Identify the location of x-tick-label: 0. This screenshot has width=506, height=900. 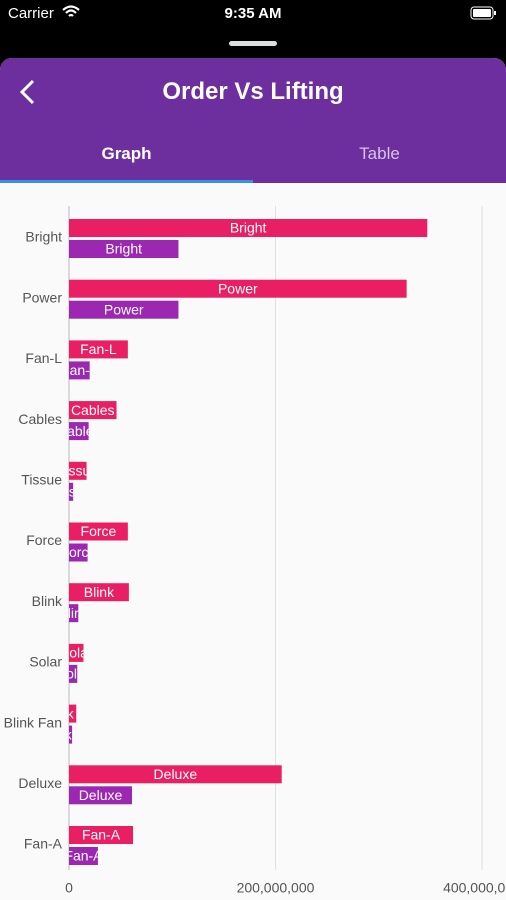
(69, 888).